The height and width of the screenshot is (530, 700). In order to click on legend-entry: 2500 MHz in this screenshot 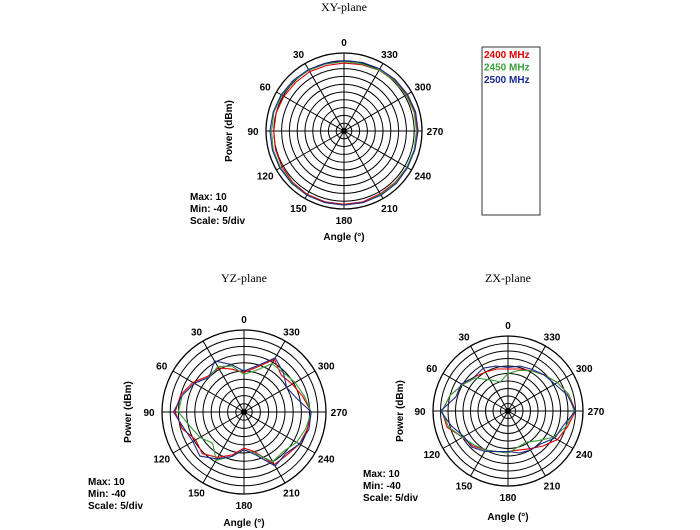, I will do `click(507, 80)`.